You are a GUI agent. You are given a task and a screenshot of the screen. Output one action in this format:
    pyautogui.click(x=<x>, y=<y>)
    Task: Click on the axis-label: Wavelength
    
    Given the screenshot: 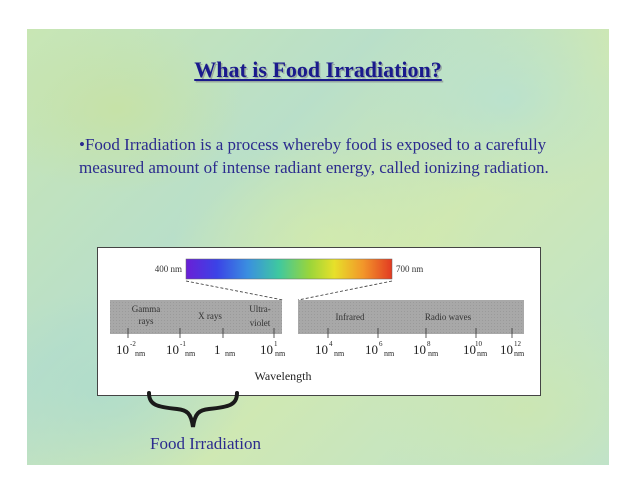 What is the action you would take?
    pyautogui.click(x=282, y=376)
    